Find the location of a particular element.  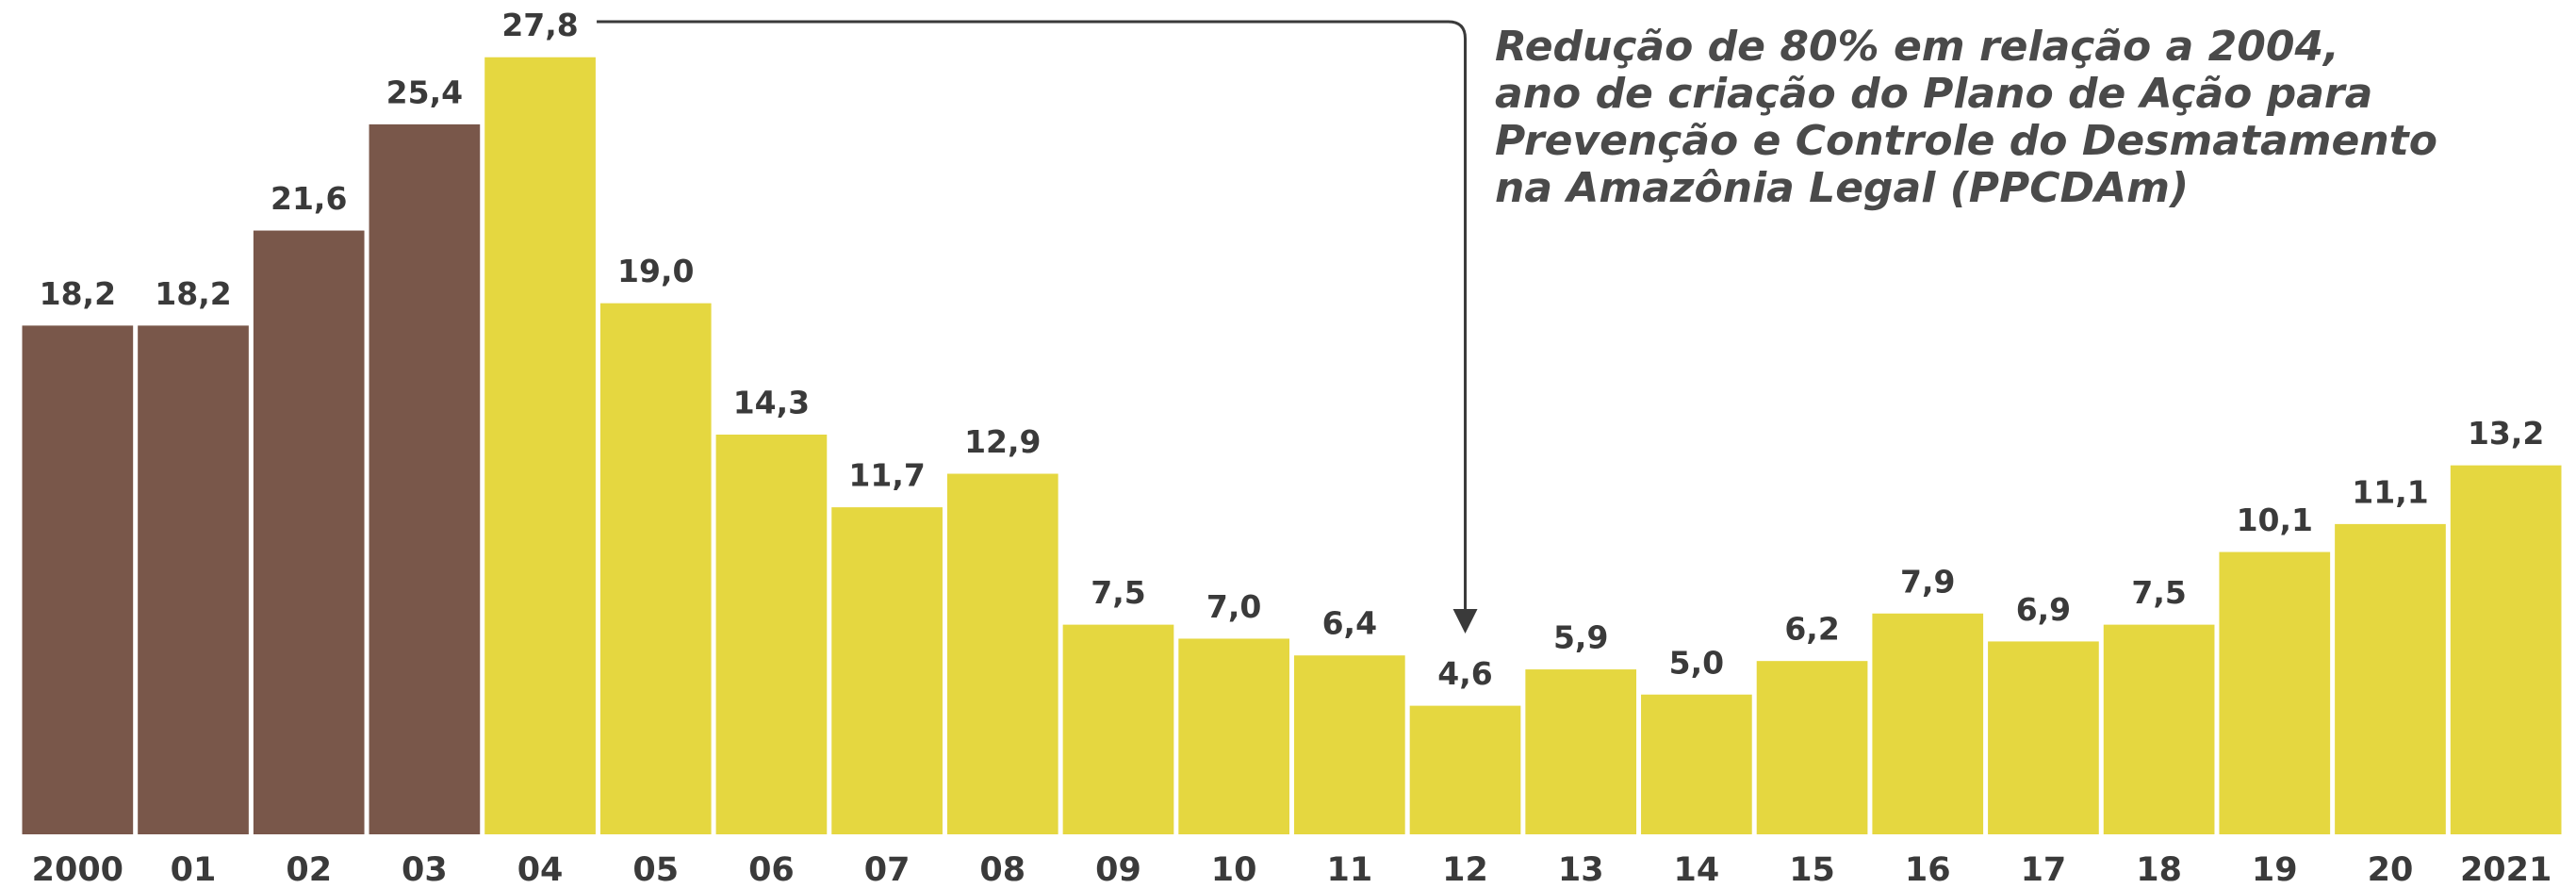

value-label: 14,3 is located at coordinates (771, 403).